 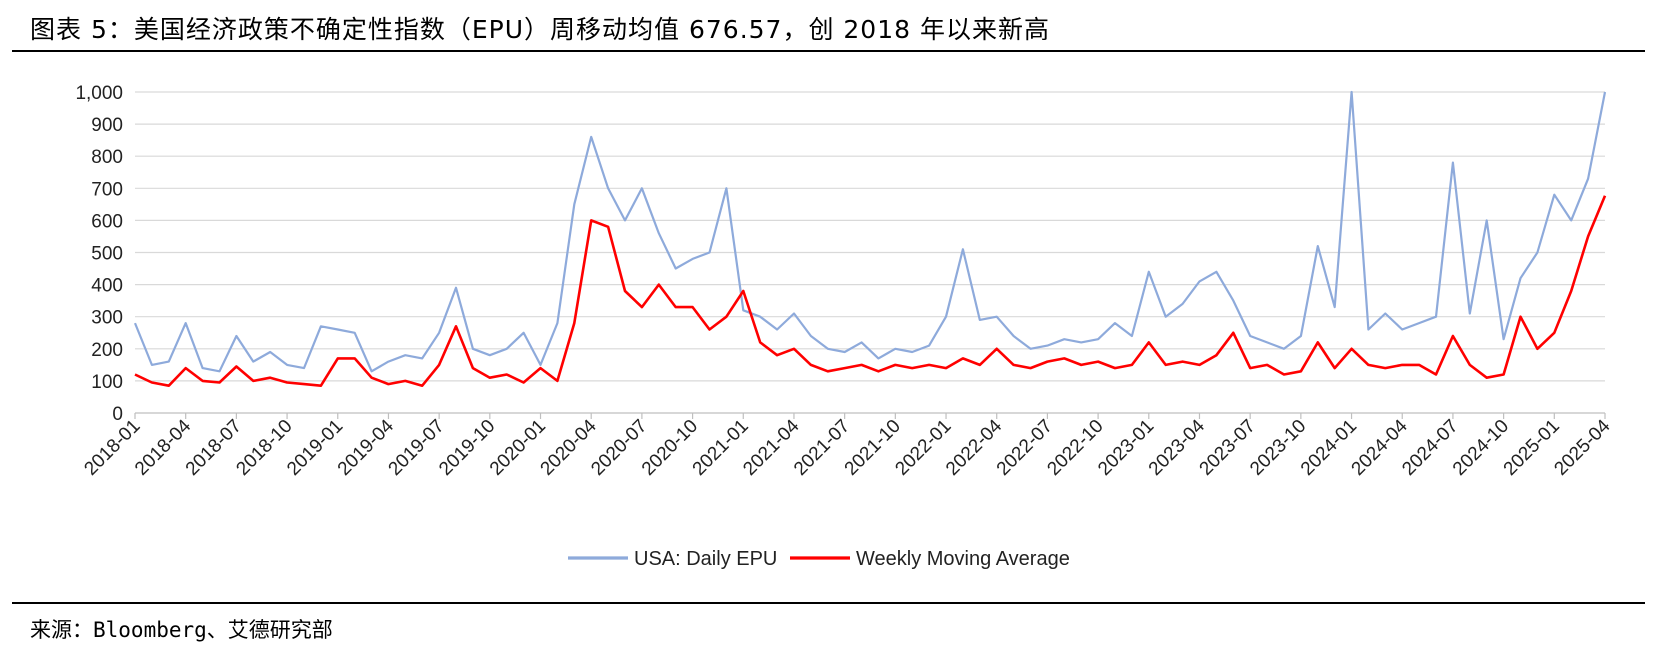 What do you see at coordinates (107, 157) in the screenshot?
I see `y-tick-label: 800` at bounding box center [107, 157].